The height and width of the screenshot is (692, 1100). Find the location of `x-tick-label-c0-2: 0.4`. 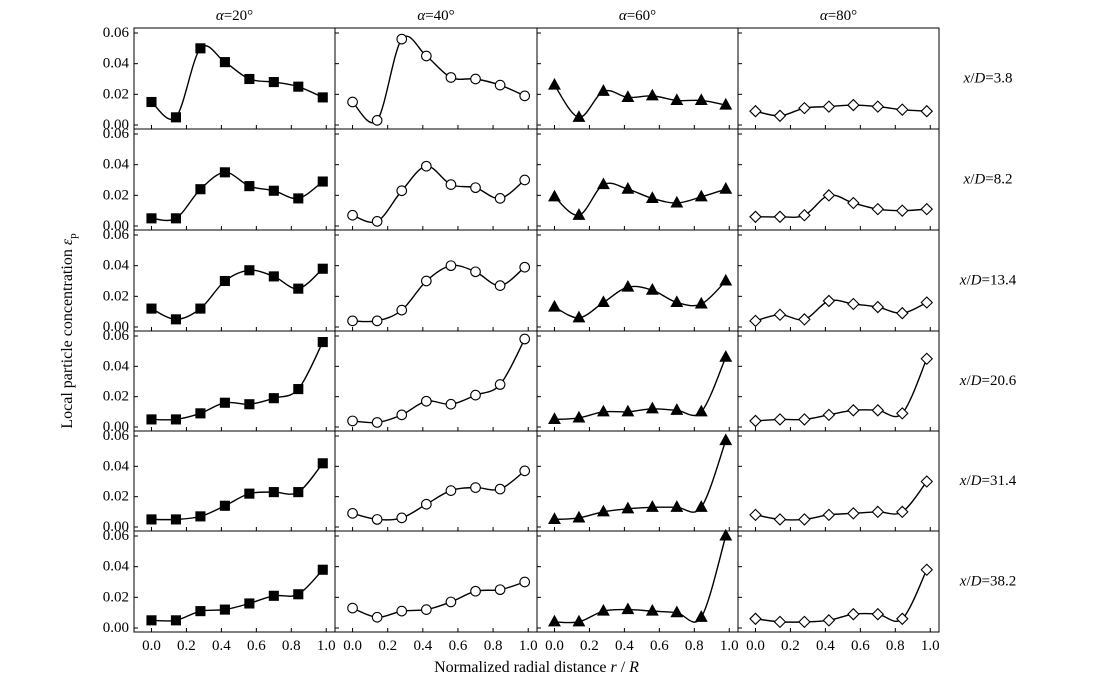

x-tick-label-c0-2: 0.4 is located at coordinates (221, 646).